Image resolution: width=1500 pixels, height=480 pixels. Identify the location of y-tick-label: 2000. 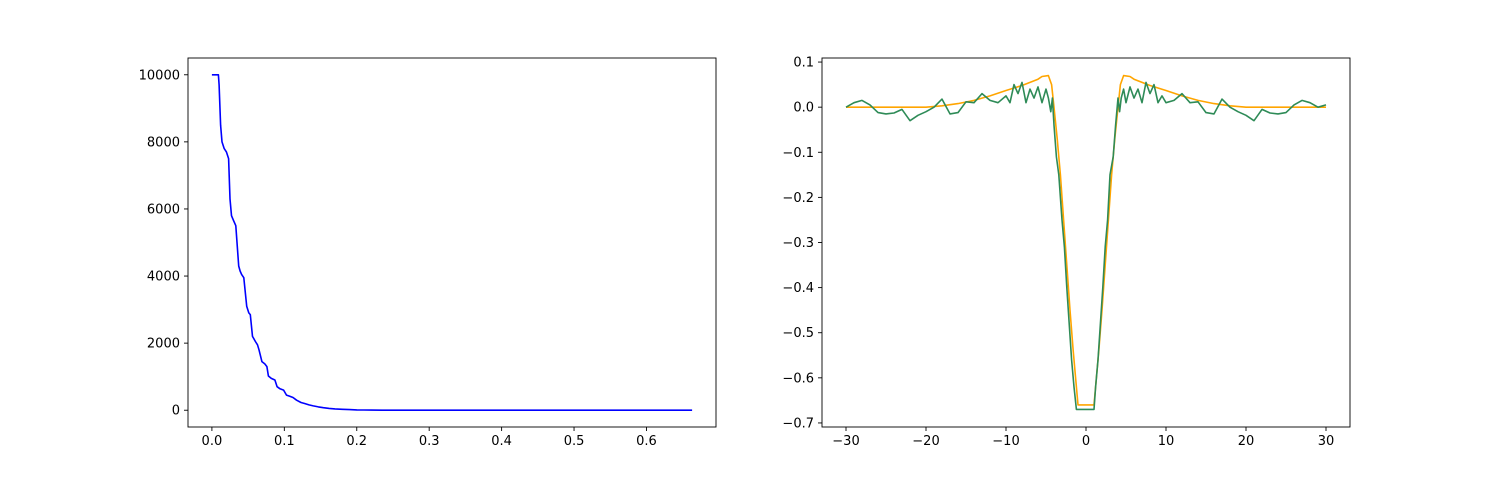
(163, 344).